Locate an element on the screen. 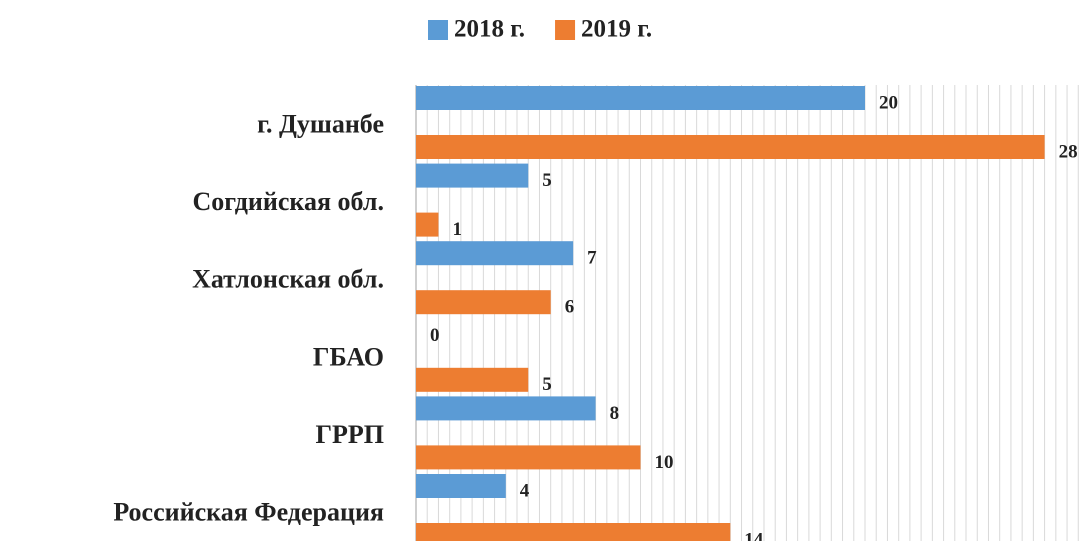 The height and width of the screenshot is (541, 1084). value-label: 20 is located at coordinates (888, 102).